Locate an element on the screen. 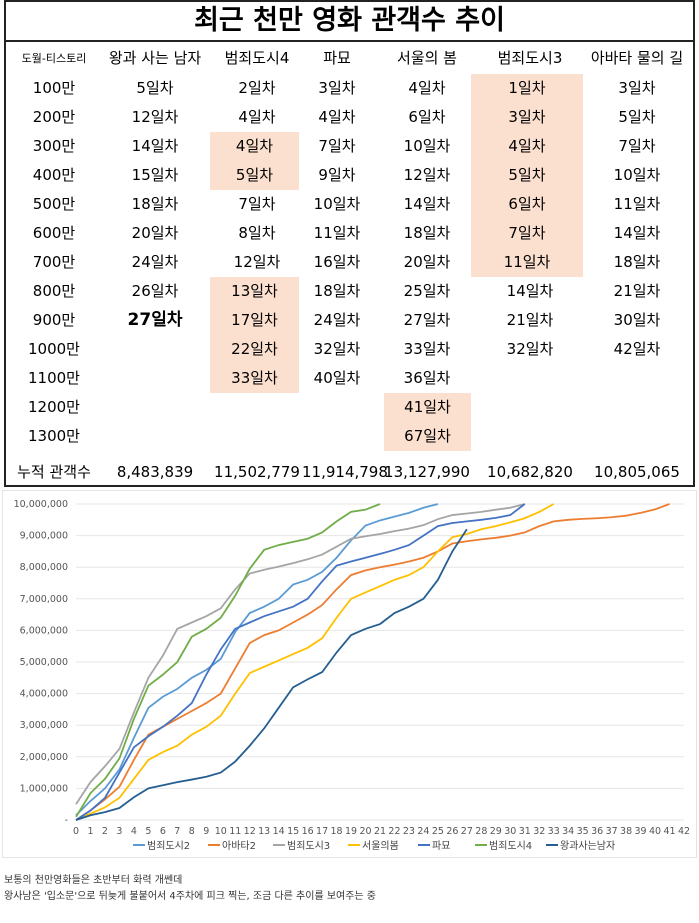  x-tick-label: 9 is located at coordinates (206, 831).